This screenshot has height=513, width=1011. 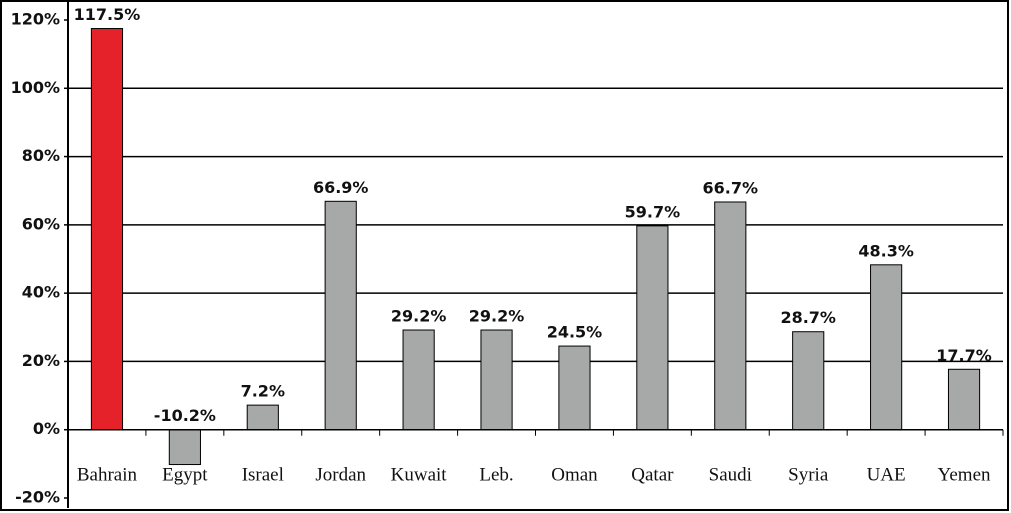 I want to click on value-label: 66.9%, so click(x=341, y=187).